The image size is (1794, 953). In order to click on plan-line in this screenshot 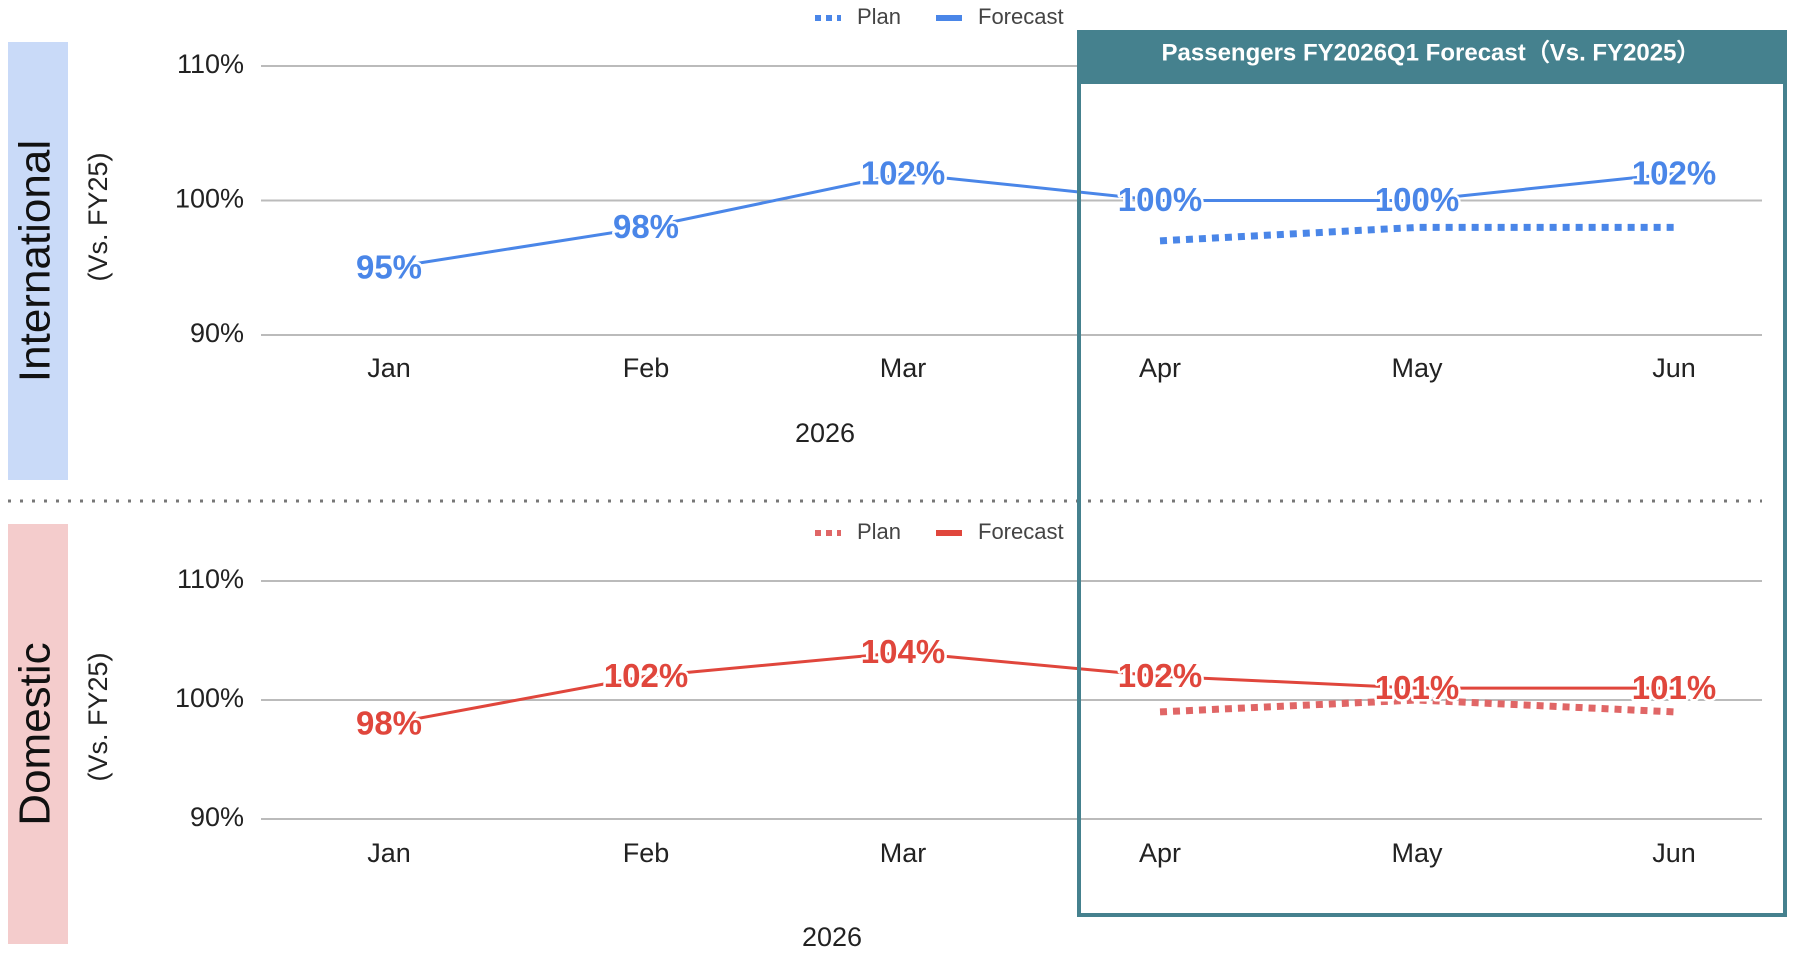, I will do `click(1416, 234)`.